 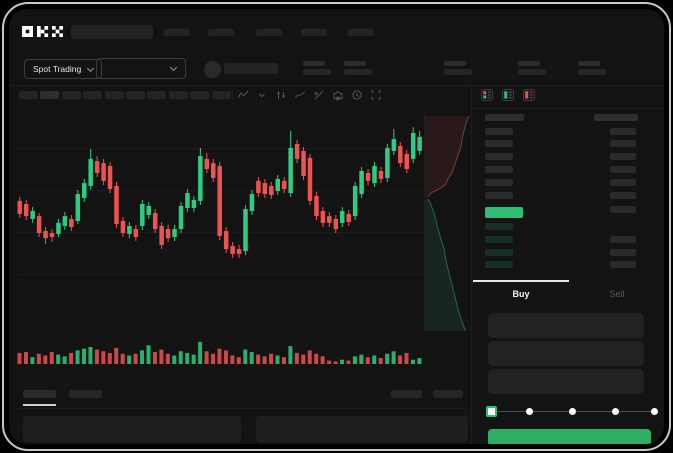 I want to click on slider-handle, so click(x=491, y=411).